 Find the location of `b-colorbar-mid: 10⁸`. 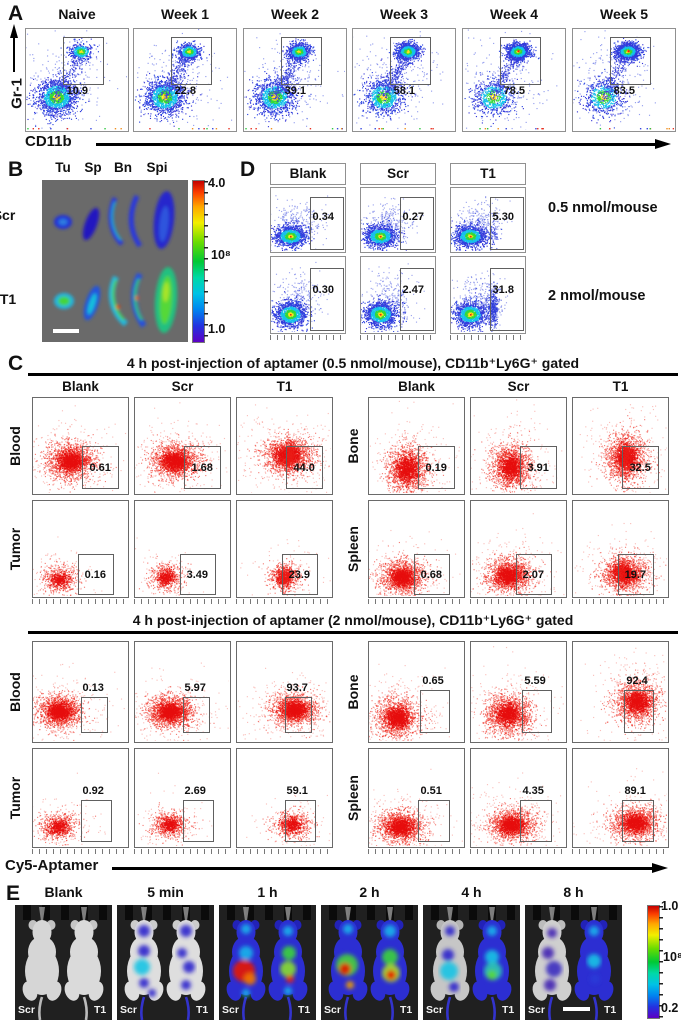

b-colorbar-mid: 10⁸ is located at coordinates (221, 255).